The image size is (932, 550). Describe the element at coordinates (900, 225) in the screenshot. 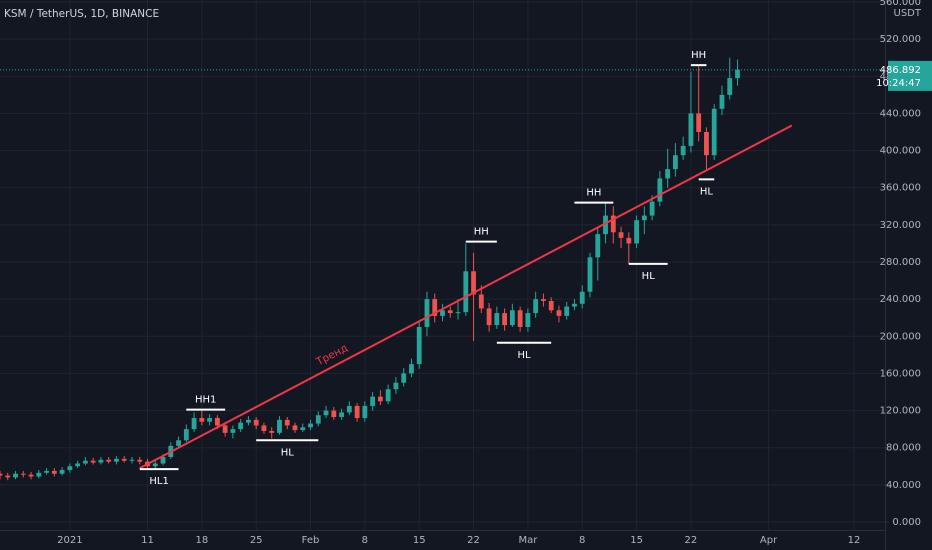

I see `y-tick-label: 320.000` at that location.